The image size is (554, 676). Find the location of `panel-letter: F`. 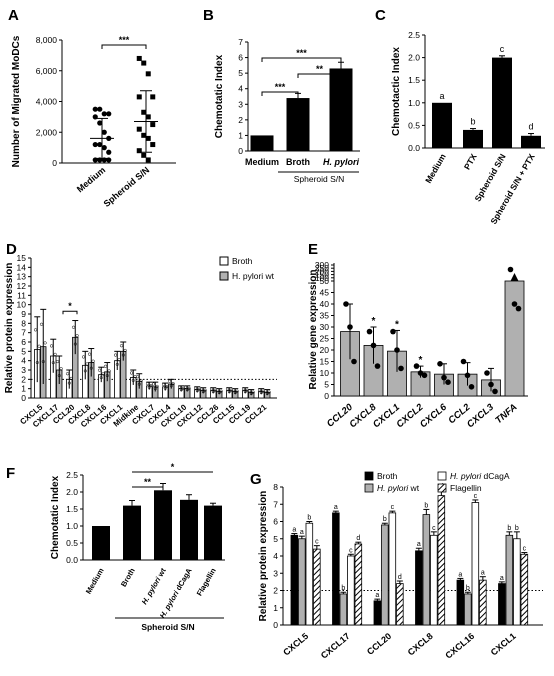

panel-letter: F is located at coordinates (10, 473).